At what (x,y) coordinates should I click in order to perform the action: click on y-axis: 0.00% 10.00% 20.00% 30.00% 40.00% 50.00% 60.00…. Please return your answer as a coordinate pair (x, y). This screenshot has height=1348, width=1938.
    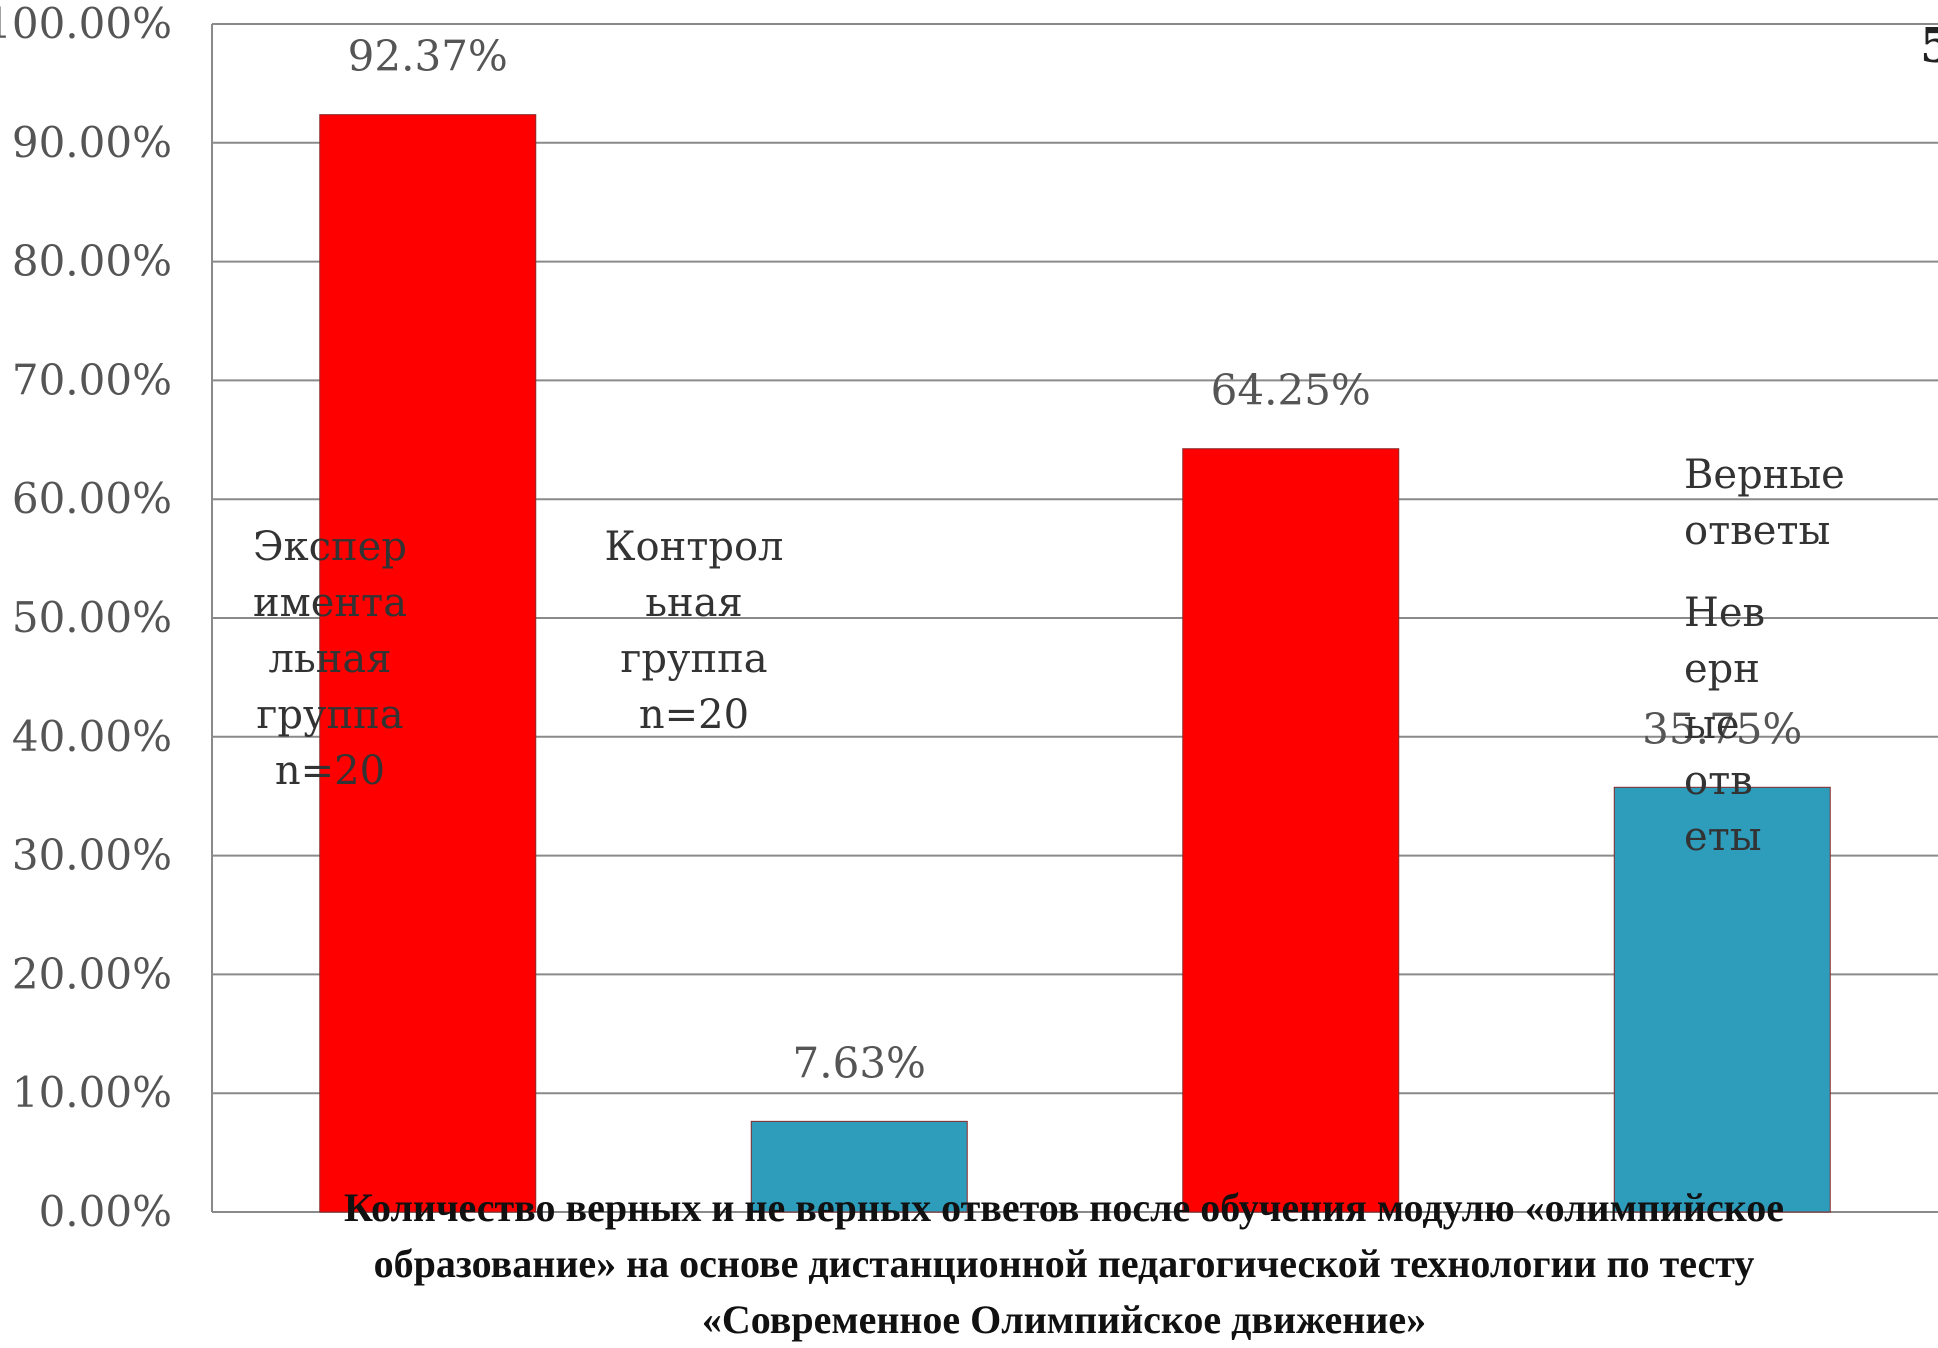
    Looking at the image, I should click on (106, 618).